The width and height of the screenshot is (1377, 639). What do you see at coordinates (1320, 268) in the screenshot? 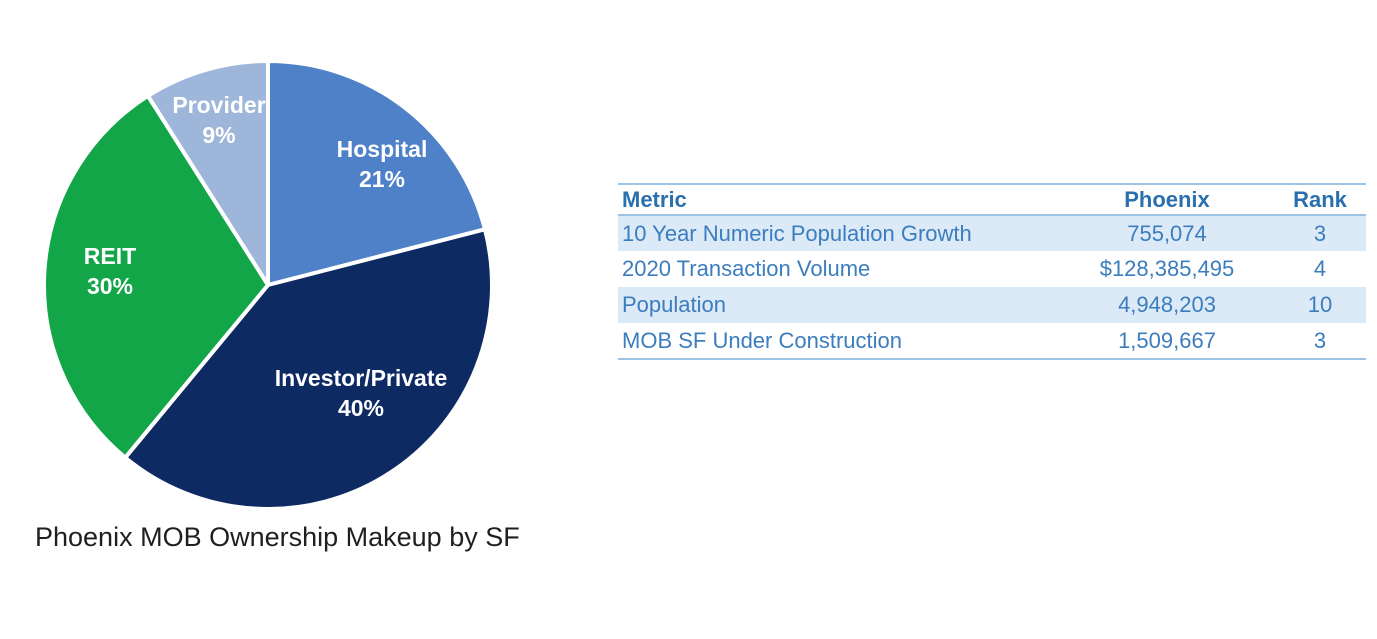
I see `rank-cell: 4` at bounding box center [1320, 268].